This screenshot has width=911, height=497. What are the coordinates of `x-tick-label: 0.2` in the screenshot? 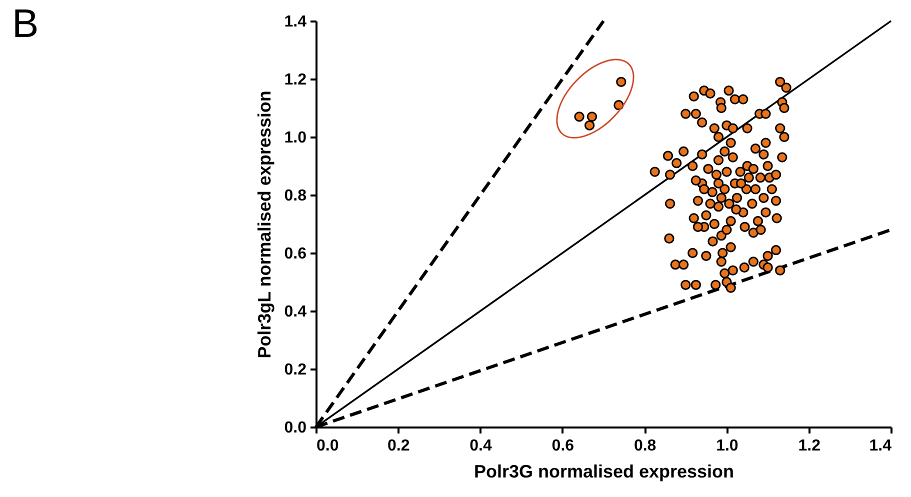 It's located at (399, 446).